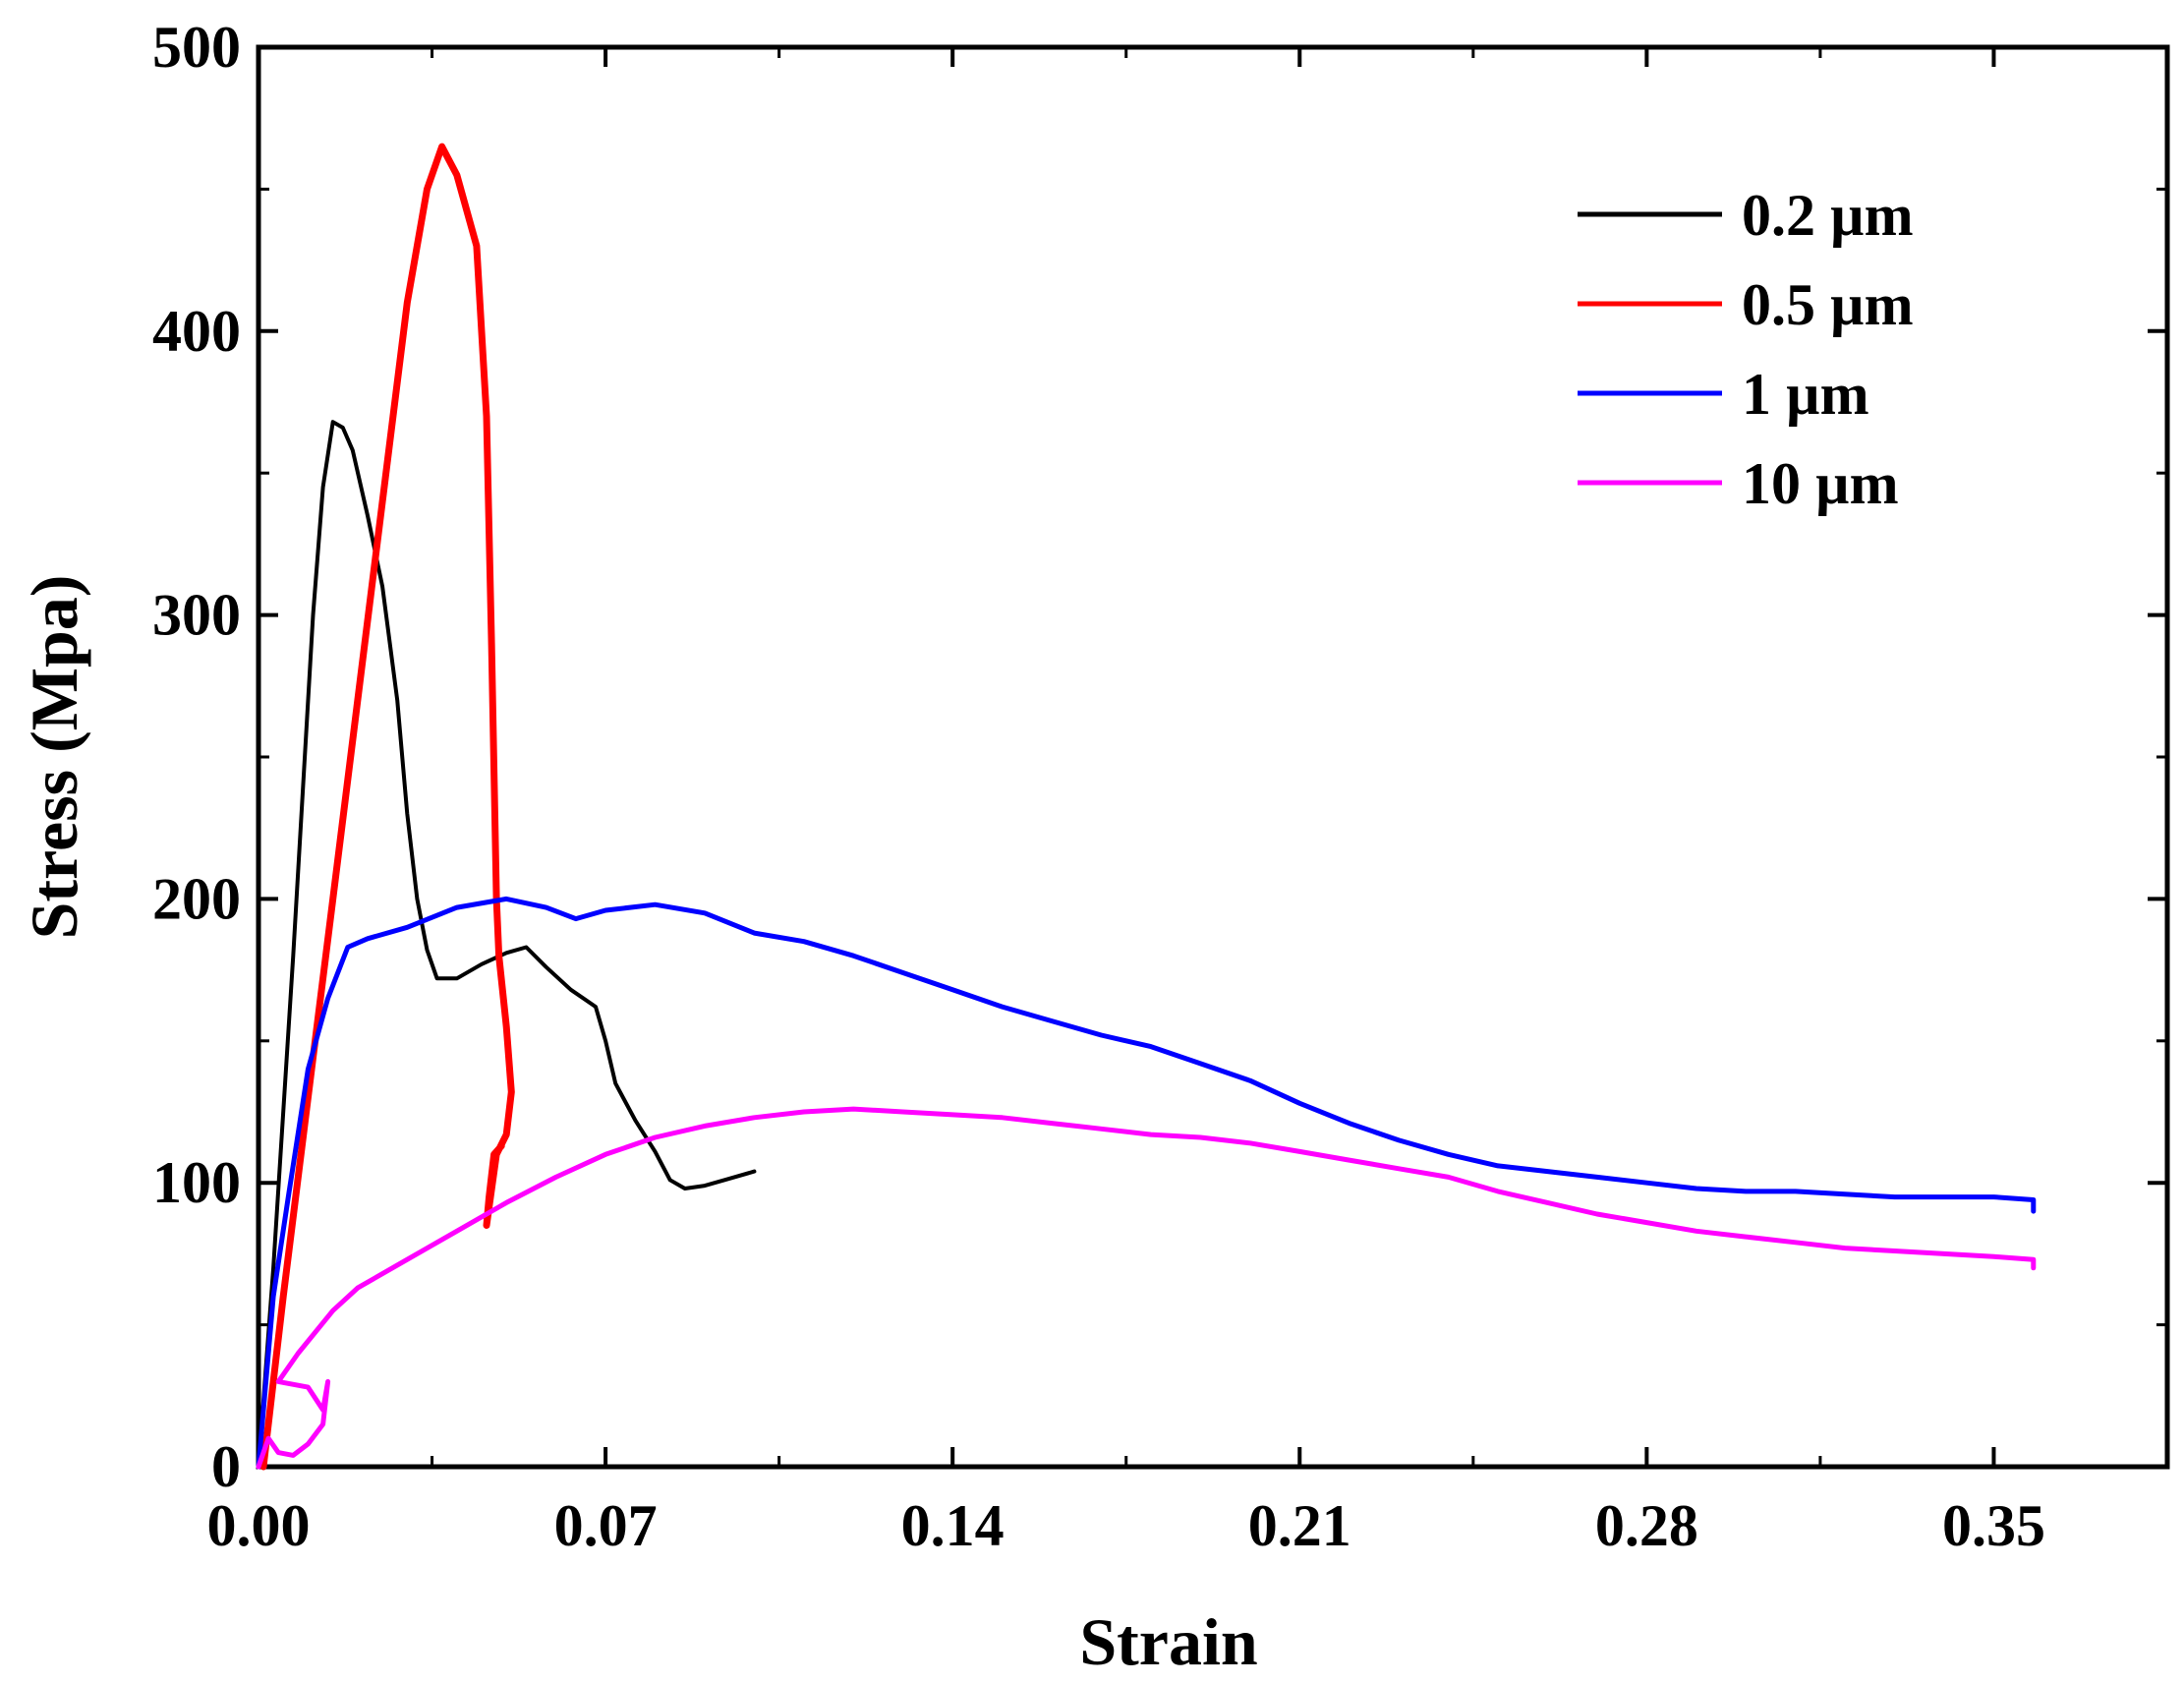 This screenshot has width=2184, height=1684. What do you see at coordinates (1828, 304) in the screenshot?
I see `legend-label-2: 0.5 µm` at bounding box center [1828, 304].